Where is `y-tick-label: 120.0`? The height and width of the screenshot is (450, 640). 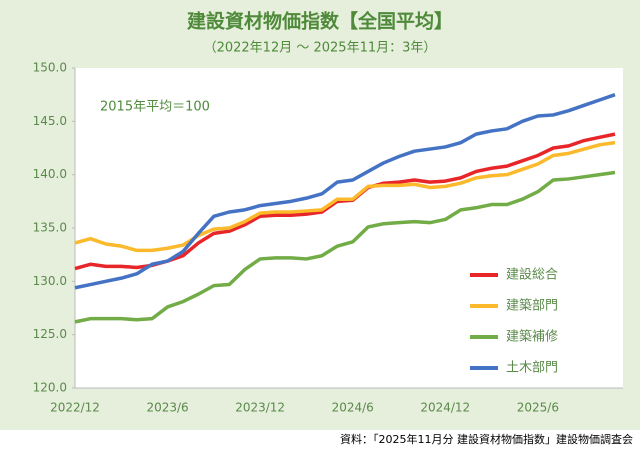 y-tick-label: 120.0 is located at coordinates (50, 388).